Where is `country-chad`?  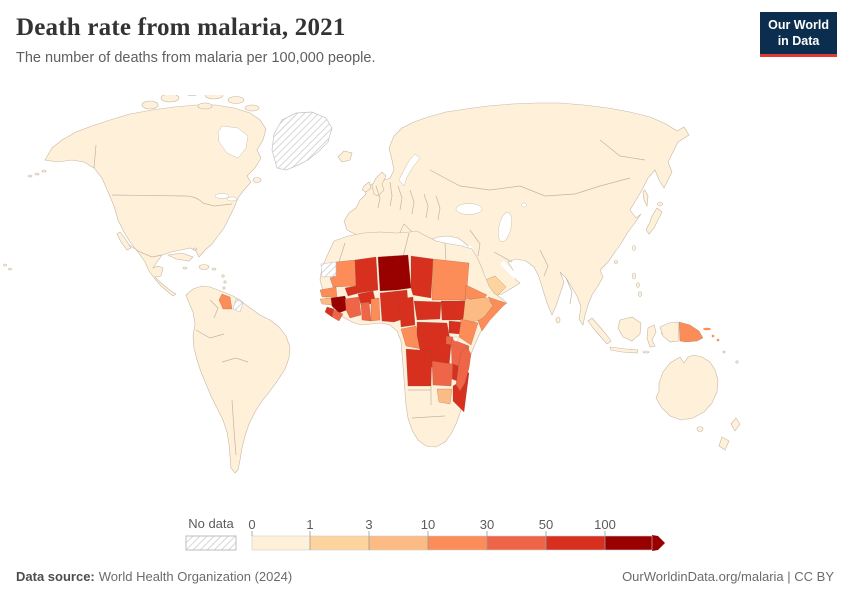
country-chad is located at coordinates (422, 277).